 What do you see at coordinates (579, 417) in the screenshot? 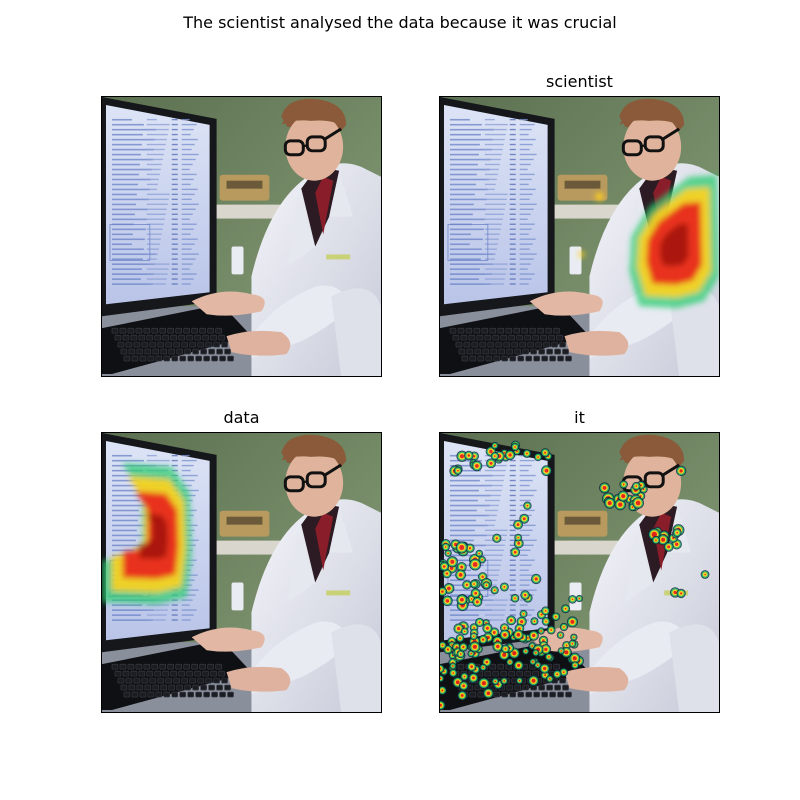
I see `panel-title-it: it` at bounding box center [579, 417].